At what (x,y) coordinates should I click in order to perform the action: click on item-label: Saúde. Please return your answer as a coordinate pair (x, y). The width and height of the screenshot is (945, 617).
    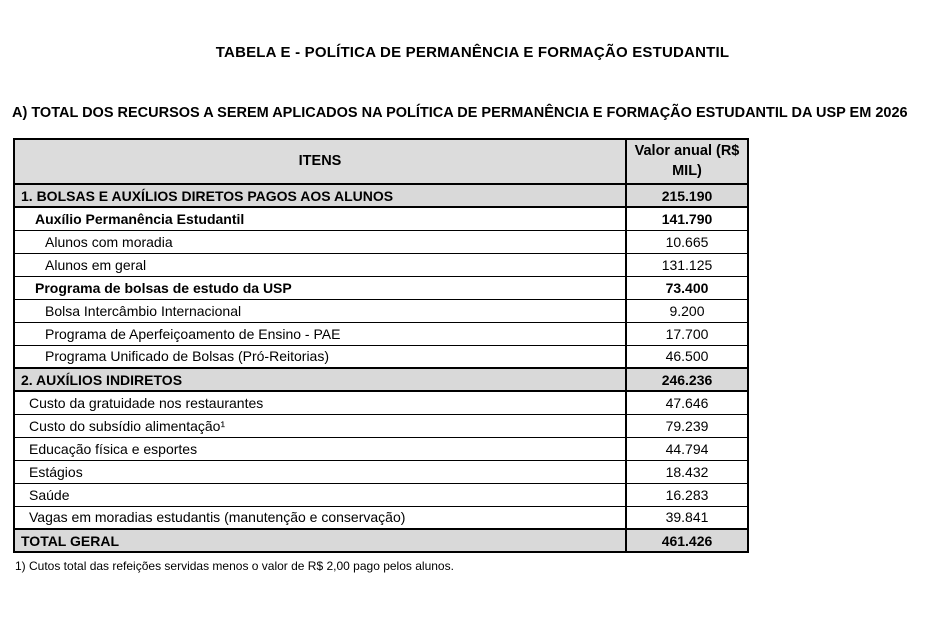
    Looking at the image, I should click on (320, 494).